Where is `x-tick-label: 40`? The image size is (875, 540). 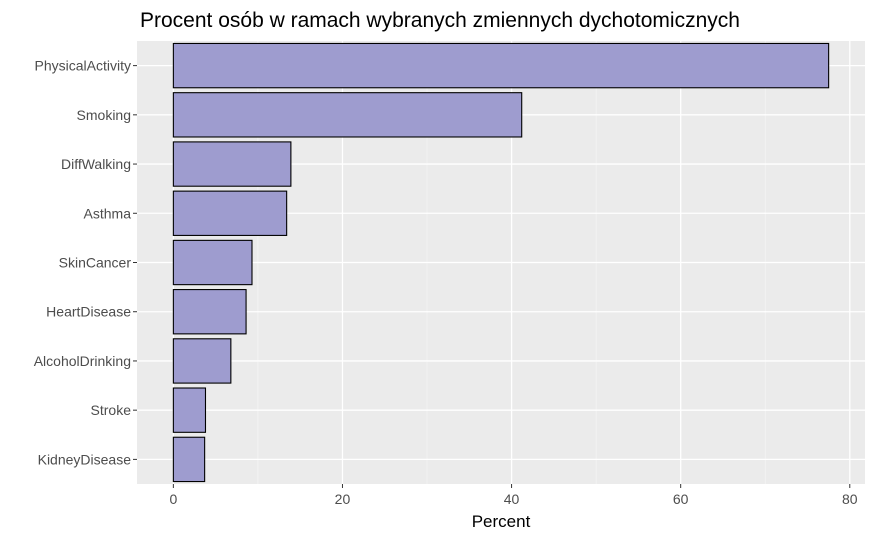
x-tick-label: 40 is located at coordinates (512, 499).